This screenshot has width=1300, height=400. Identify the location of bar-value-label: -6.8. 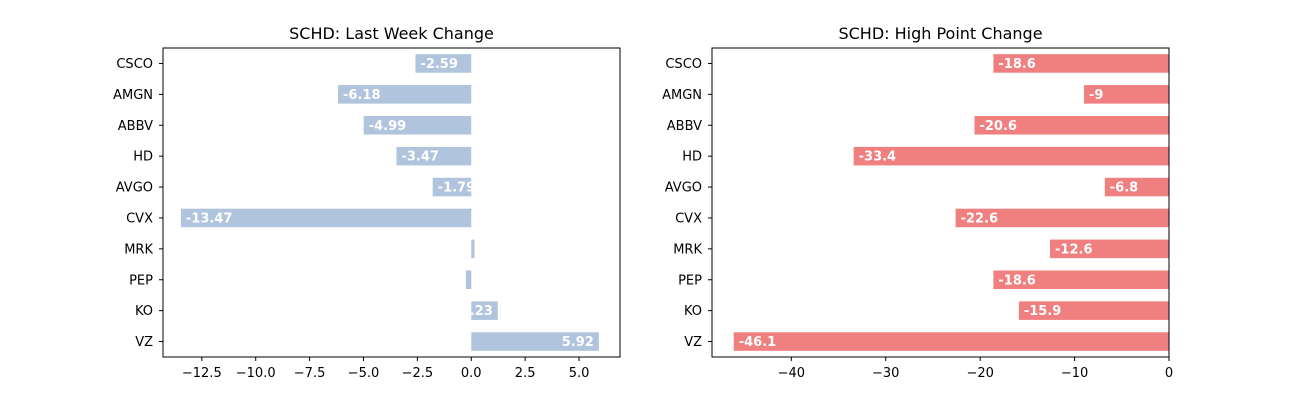
(1124, 188).